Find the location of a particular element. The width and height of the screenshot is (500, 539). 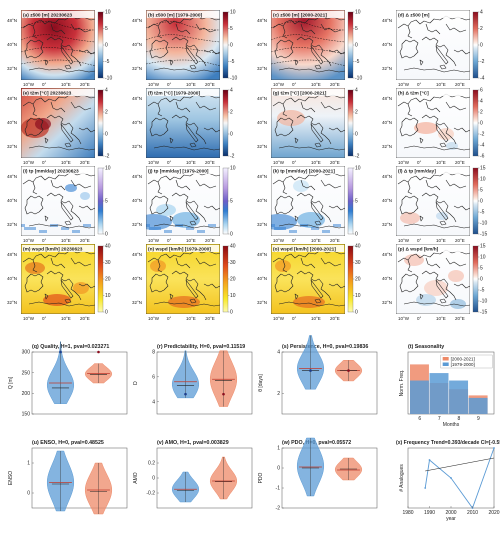

map-panel-title: (o) wspd [km/h] [2000-2021] is located at coordinates (304, 249).